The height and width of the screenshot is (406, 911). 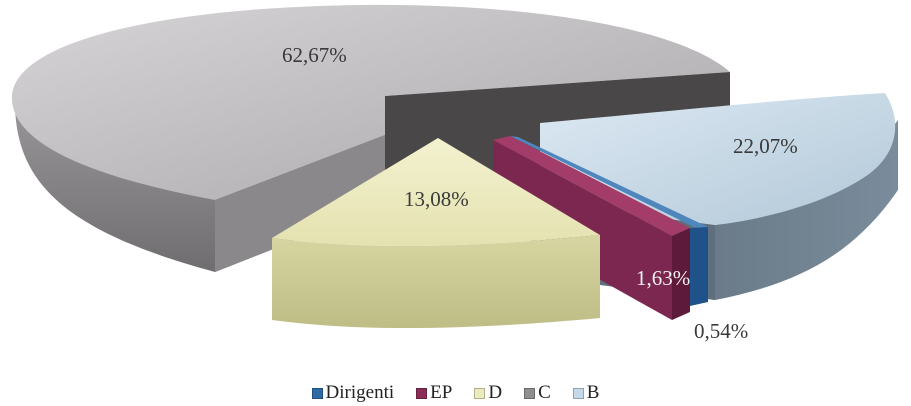 What do you see at coordinates (544, 392) in the screenshot?
I see `legend-label-c: C` at bounding box center [544, 392].